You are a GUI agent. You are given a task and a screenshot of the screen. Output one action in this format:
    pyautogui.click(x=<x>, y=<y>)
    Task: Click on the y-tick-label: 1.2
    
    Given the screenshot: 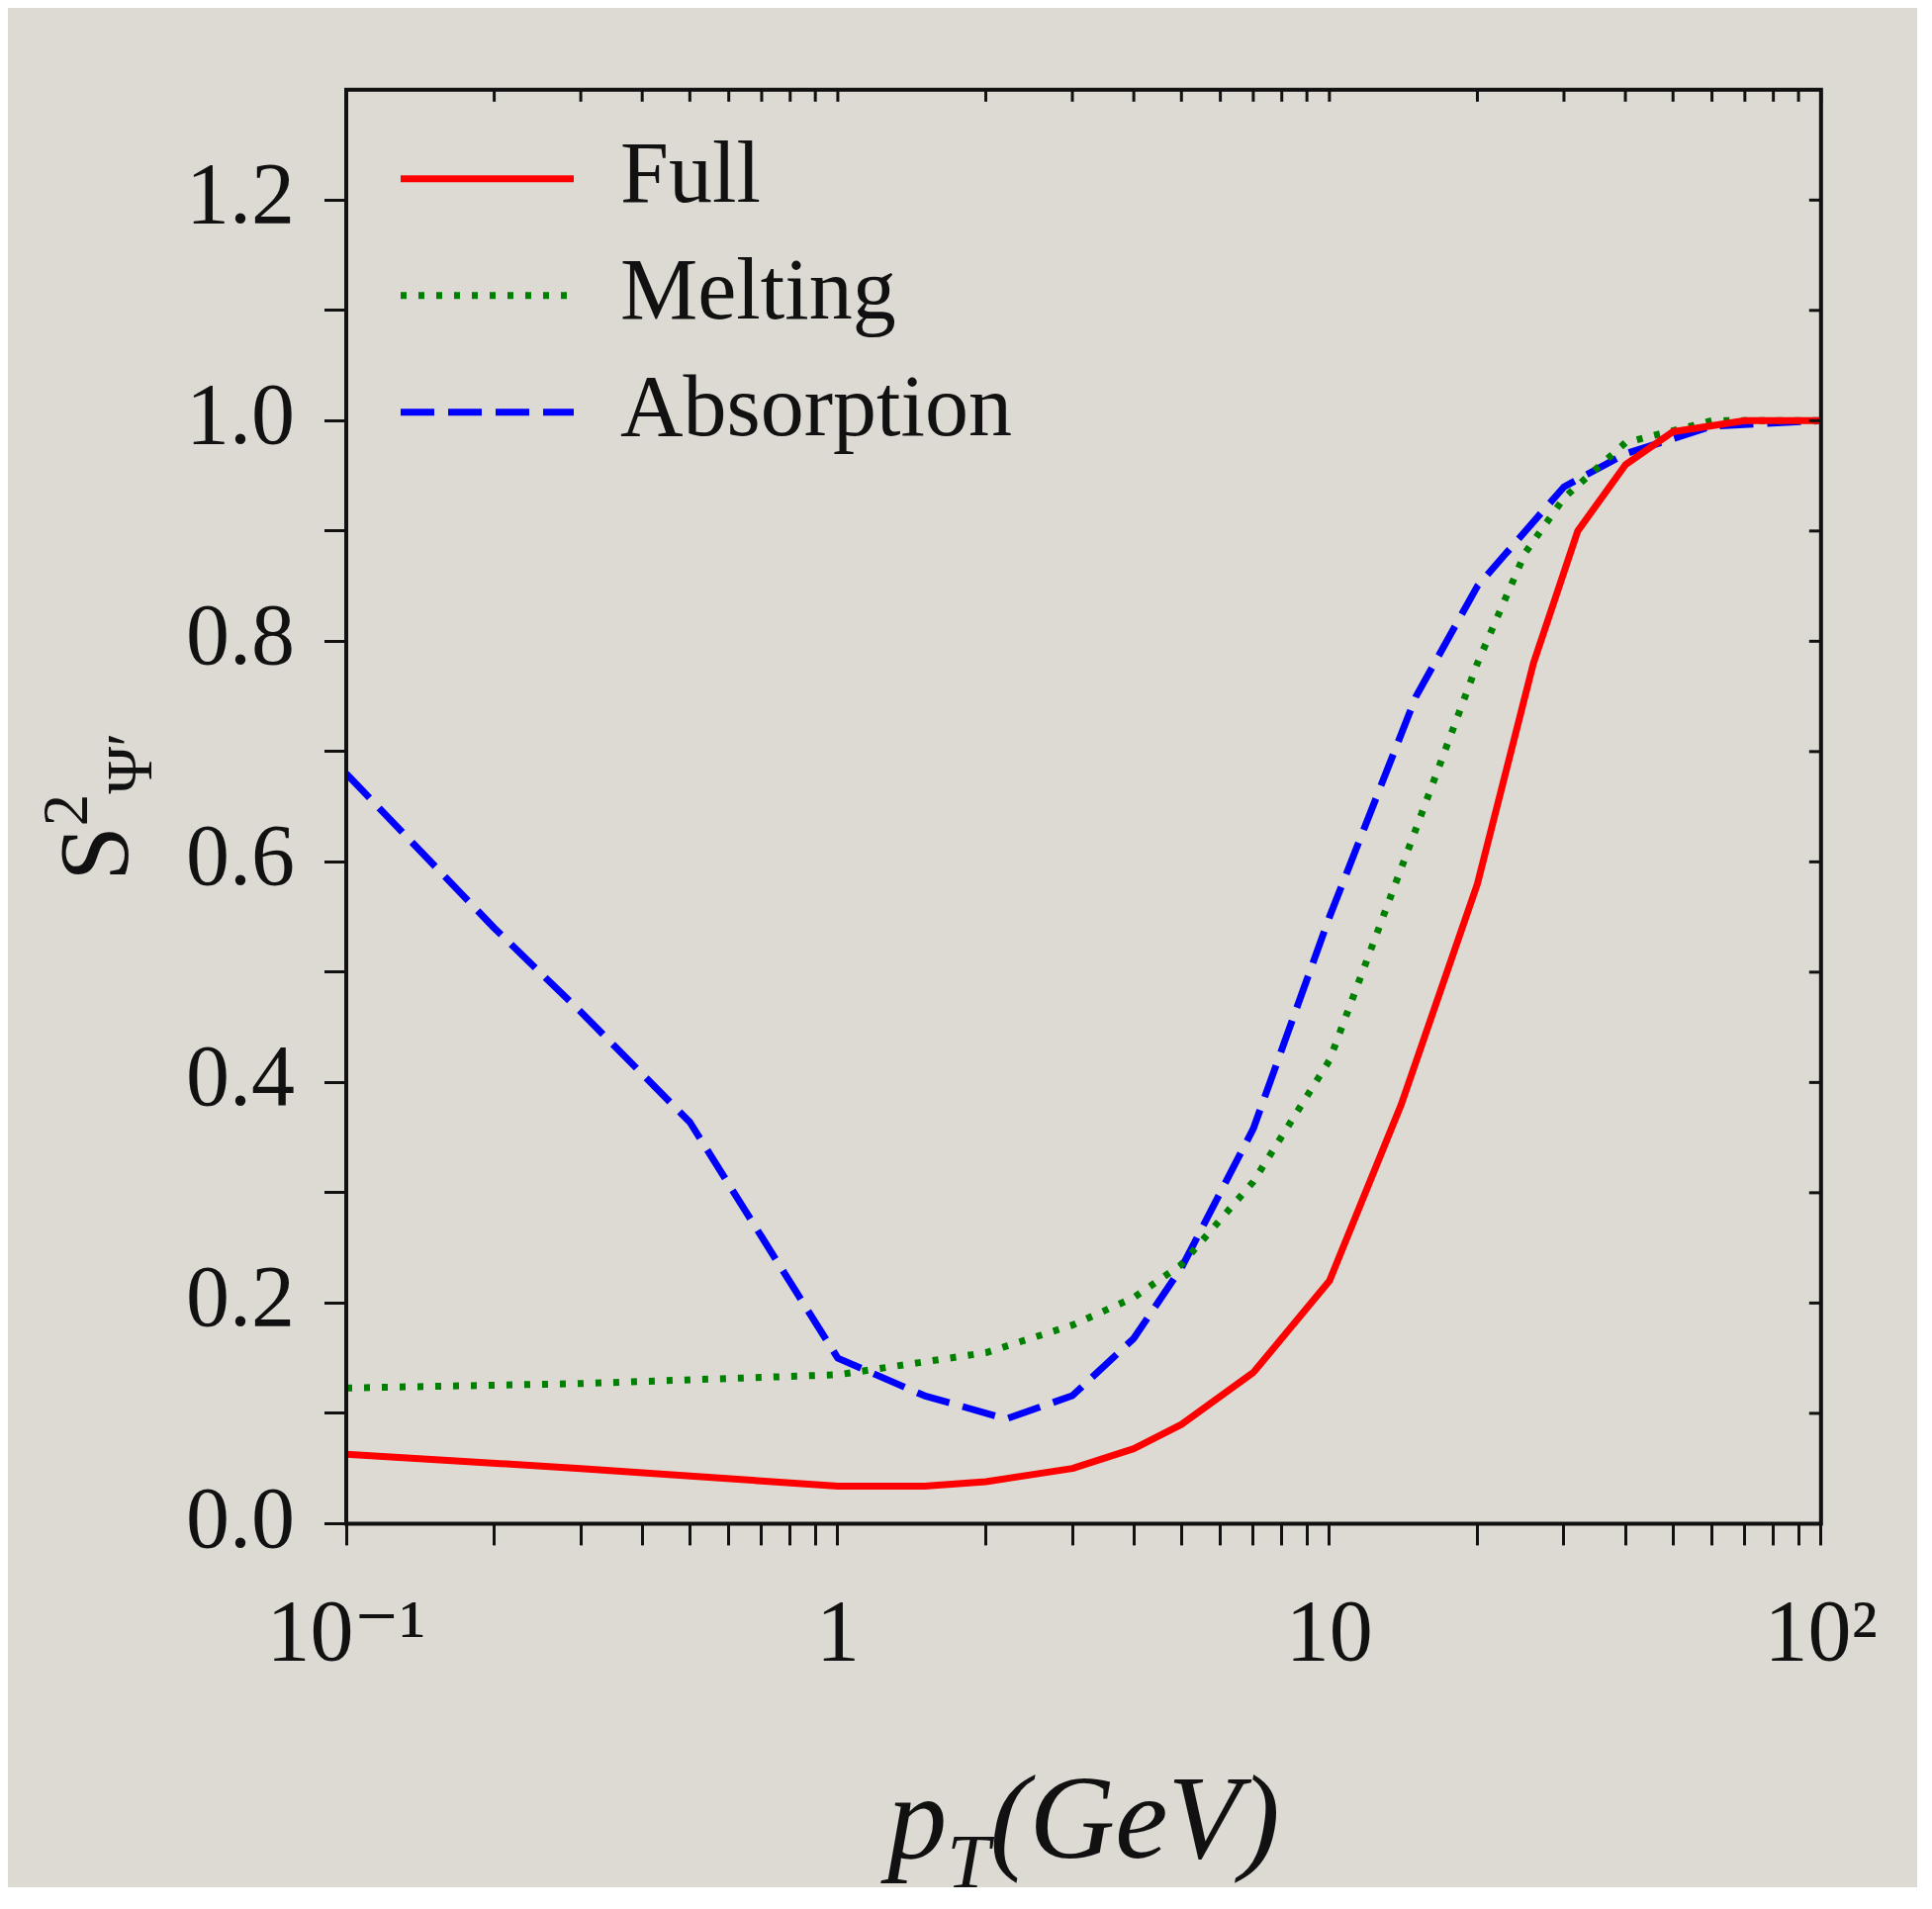 What is the action you would take?
    pyautogui.click(x=241, y=194)
    